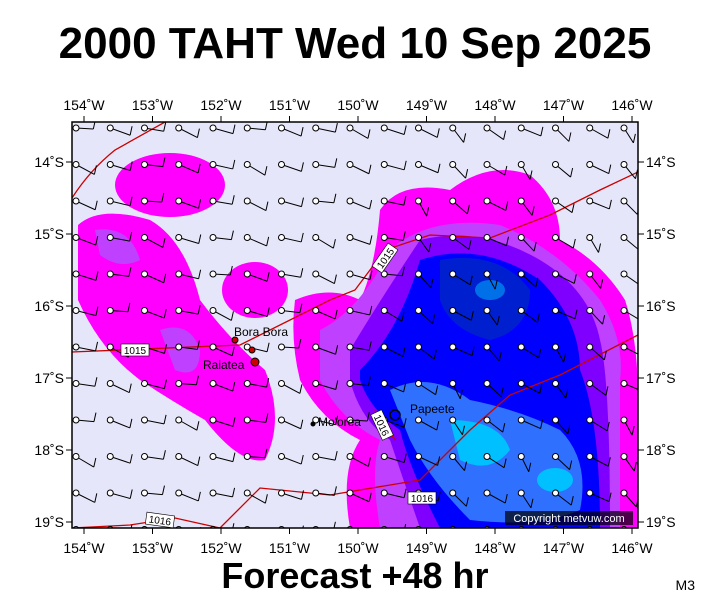  I want to click on isobar-label: 1016, so click(422, 498).